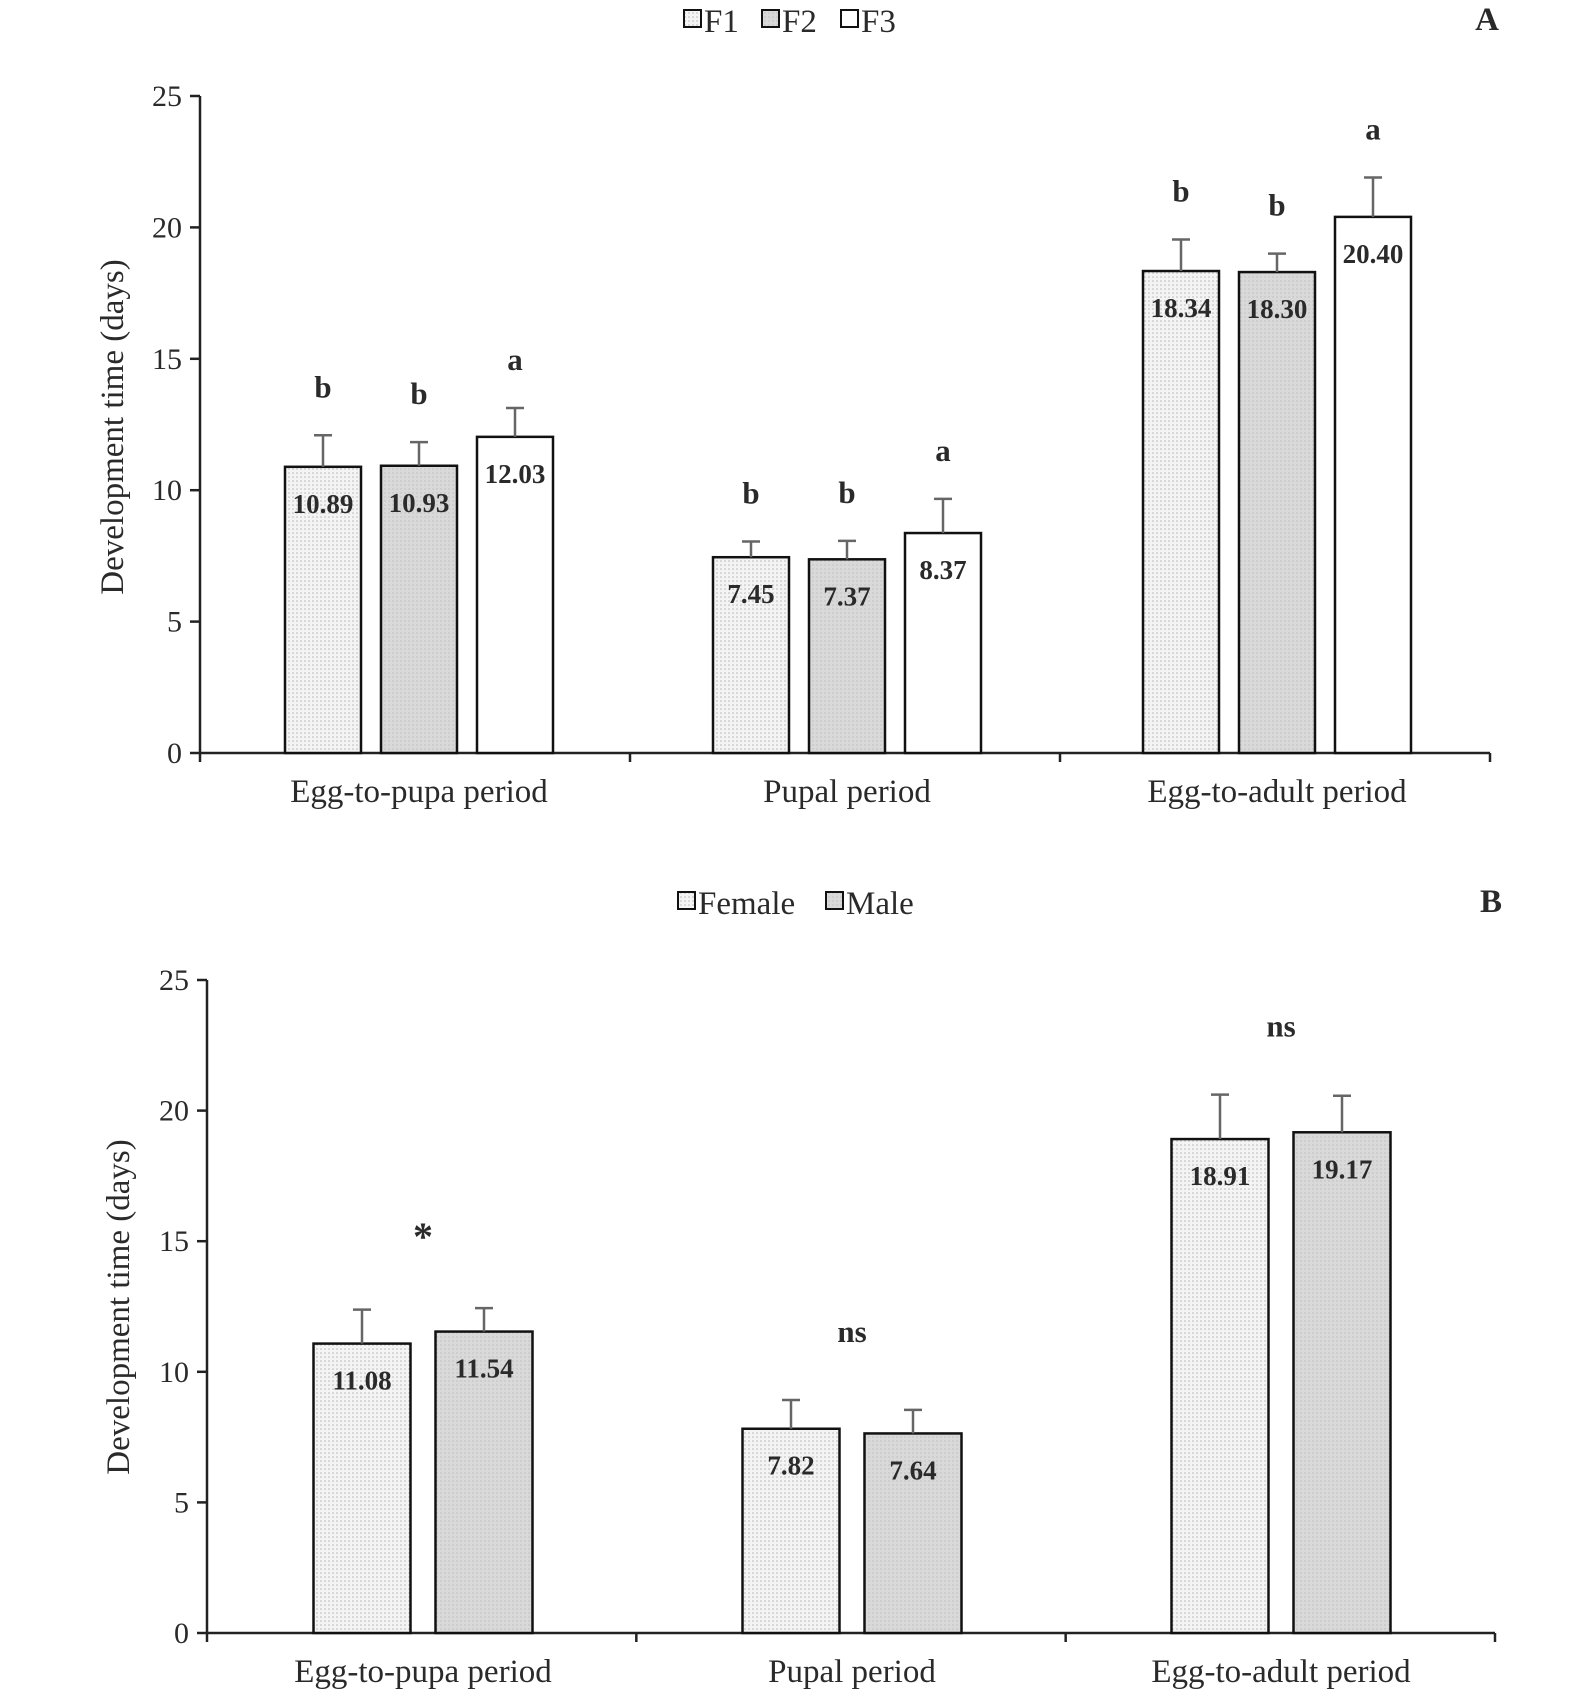 Image resolution: width=1593 pixels, height=1698 pixels. What do you see at coordinates (1342, 1383) in the screenshot?
I see `bar-male-egg-to-adult-period` at bounding box center [1342, 1383].